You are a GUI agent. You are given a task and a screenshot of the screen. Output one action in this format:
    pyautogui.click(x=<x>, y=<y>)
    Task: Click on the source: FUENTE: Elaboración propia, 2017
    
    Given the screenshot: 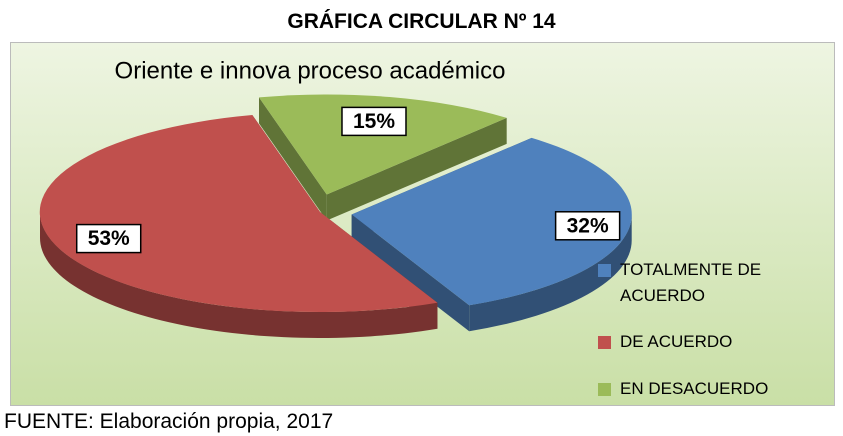 What is the action you would take?
    pyautogui.click(x=169, y=421)
    